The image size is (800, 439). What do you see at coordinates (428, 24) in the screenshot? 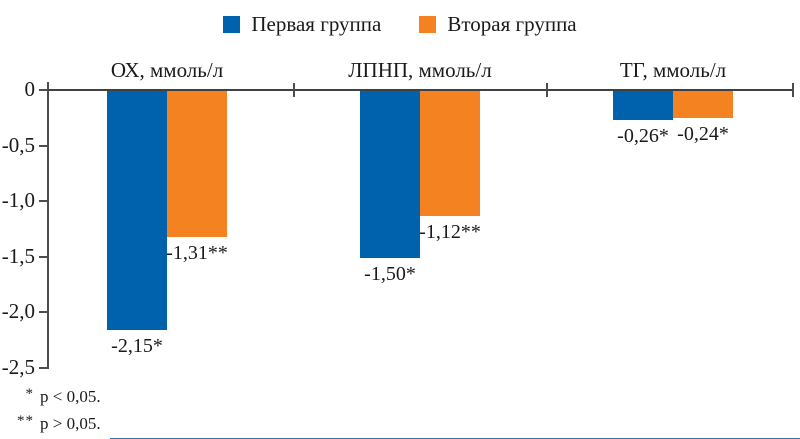
I see `legend-swatch-group2-icon` at bounding box center [428, 24].